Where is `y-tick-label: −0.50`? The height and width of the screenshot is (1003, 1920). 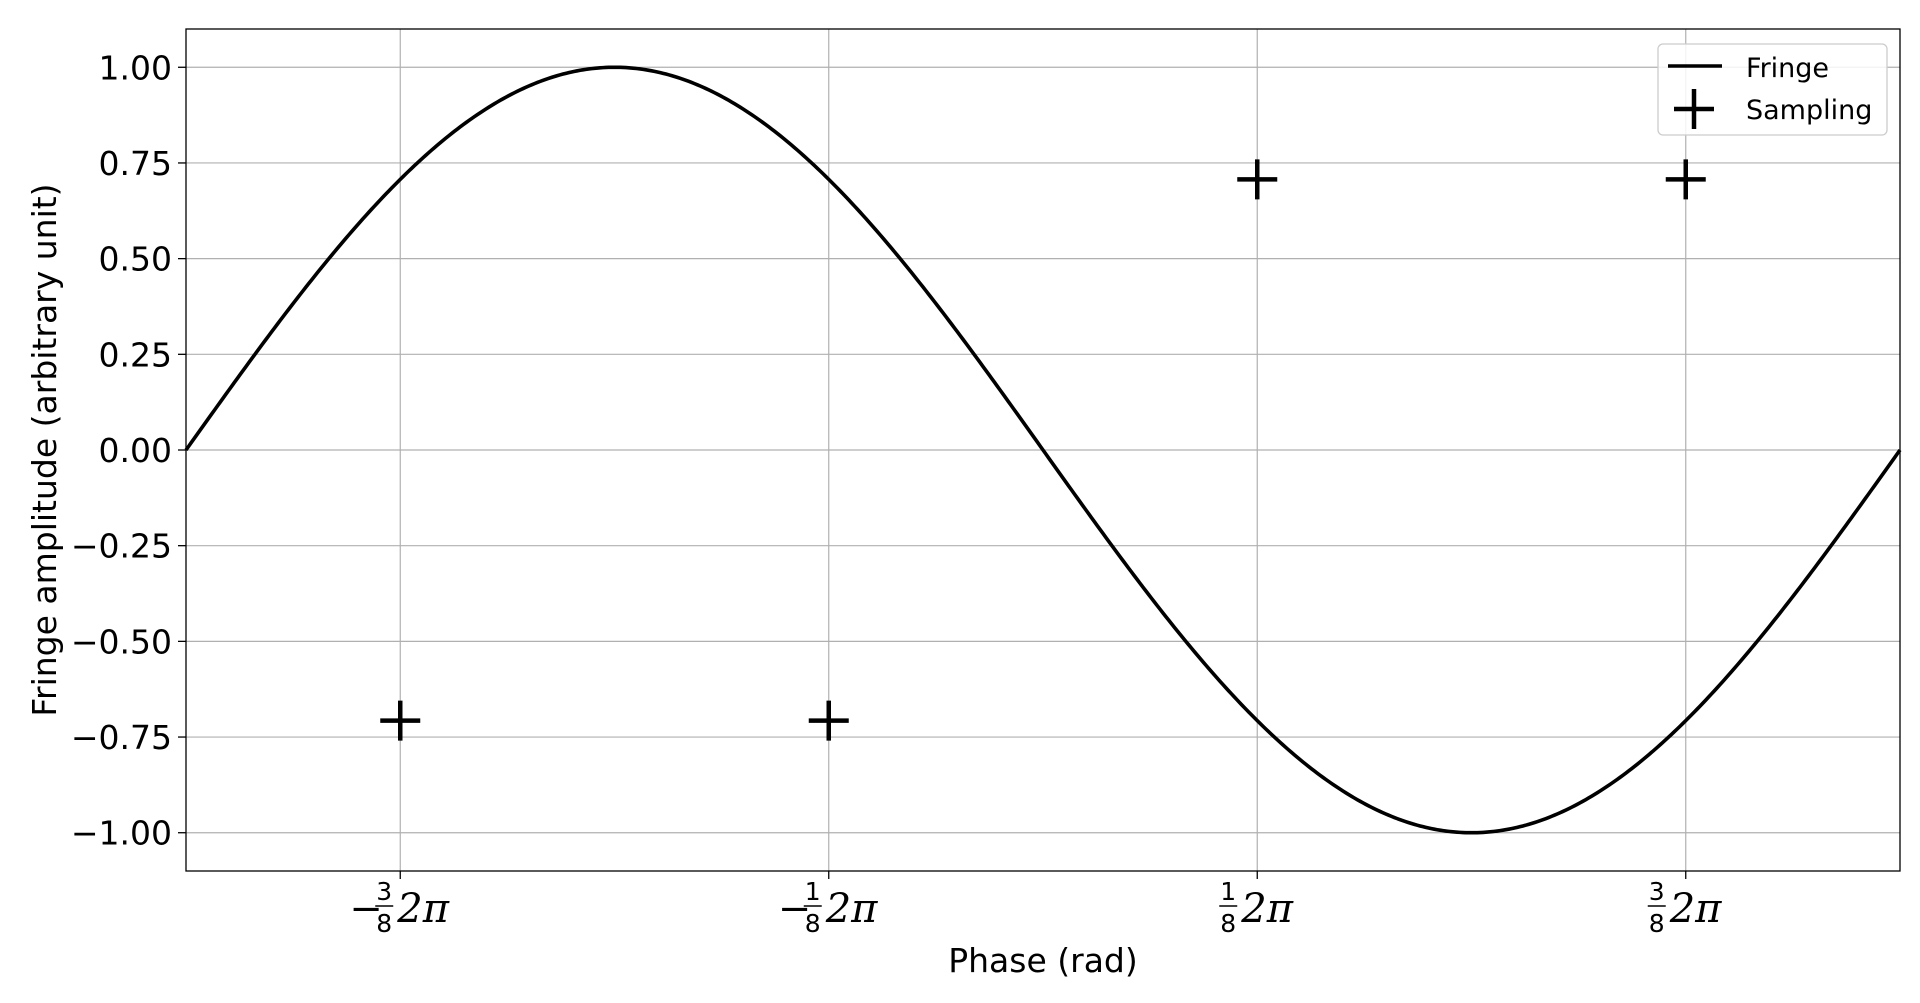
y-tick-label: −0.50 is located at coordinates (121, 641).